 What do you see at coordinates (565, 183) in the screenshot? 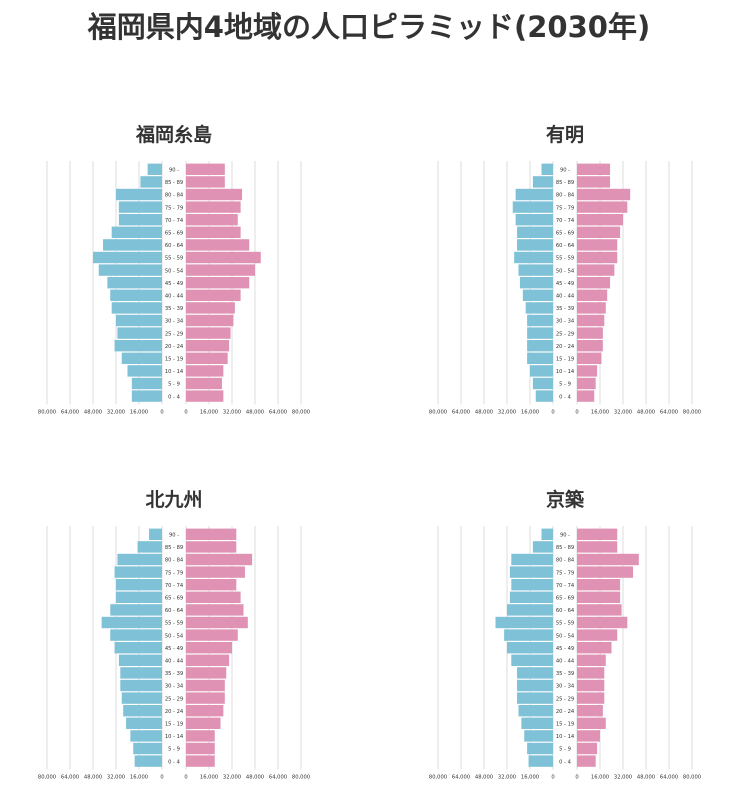
I see `age-label: 85 - 89` at bounding box center [565, 183].